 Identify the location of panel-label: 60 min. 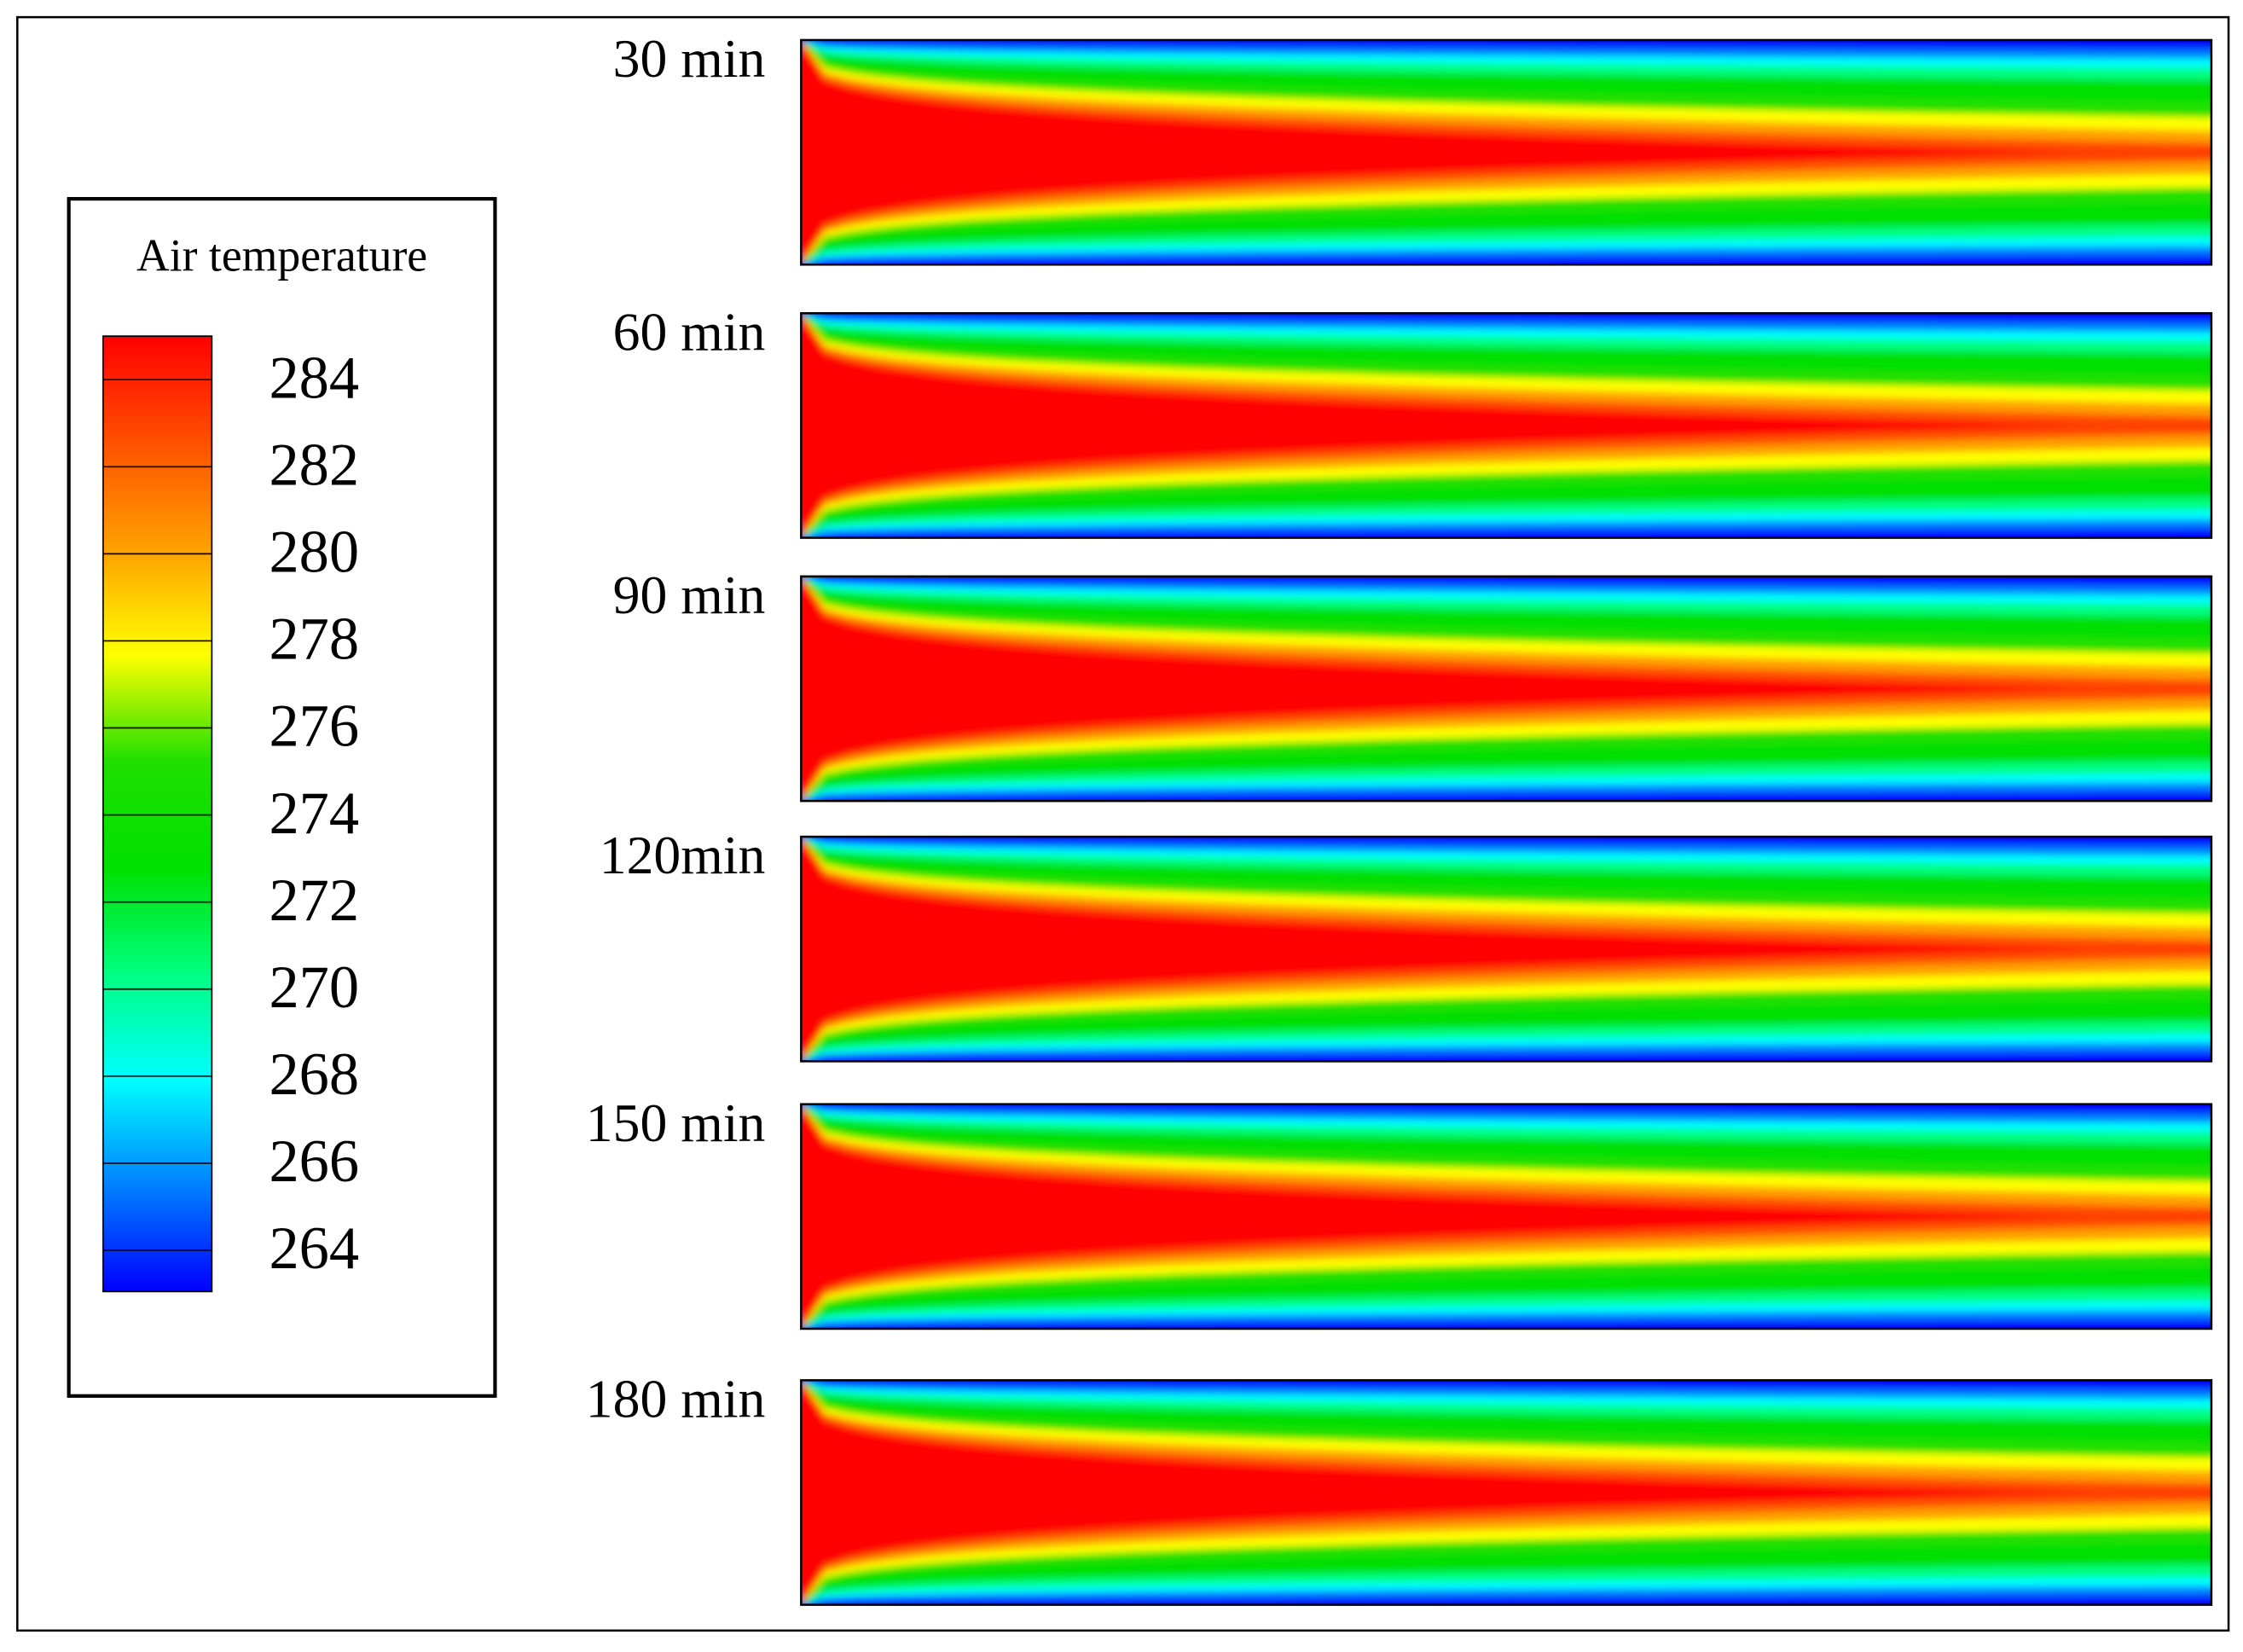
(689, 331).